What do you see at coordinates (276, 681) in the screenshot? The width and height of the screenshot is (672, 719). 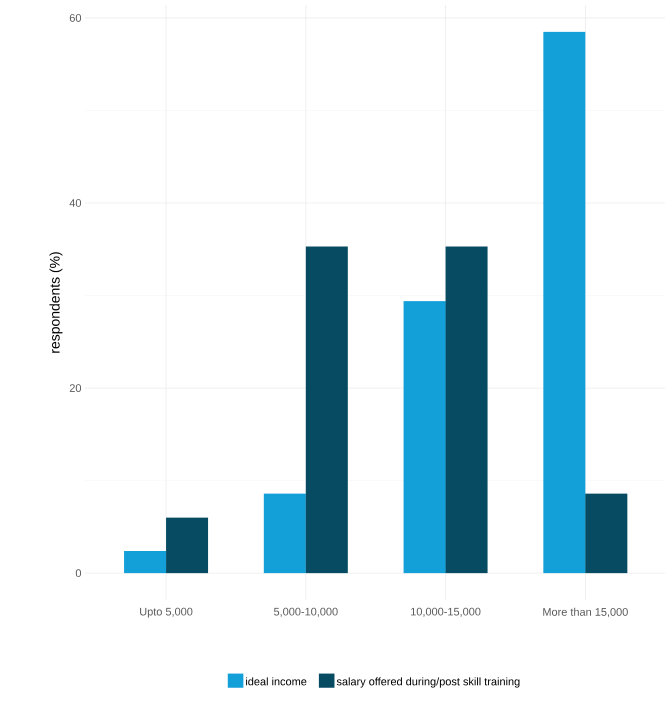 I see `legend-label: ideal income` at bounding box center [276, 681].